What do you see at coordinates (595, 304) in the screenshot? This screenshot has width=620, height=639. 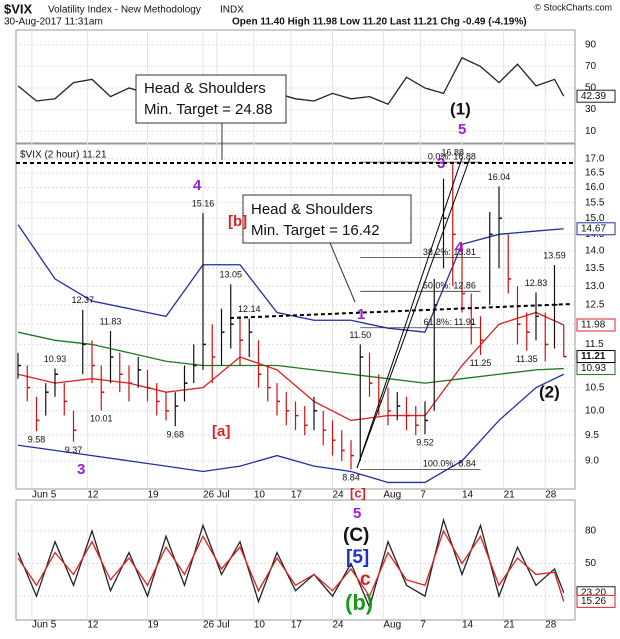 I see `y-tick-label: 12.5` at bounding box center [595, 304].